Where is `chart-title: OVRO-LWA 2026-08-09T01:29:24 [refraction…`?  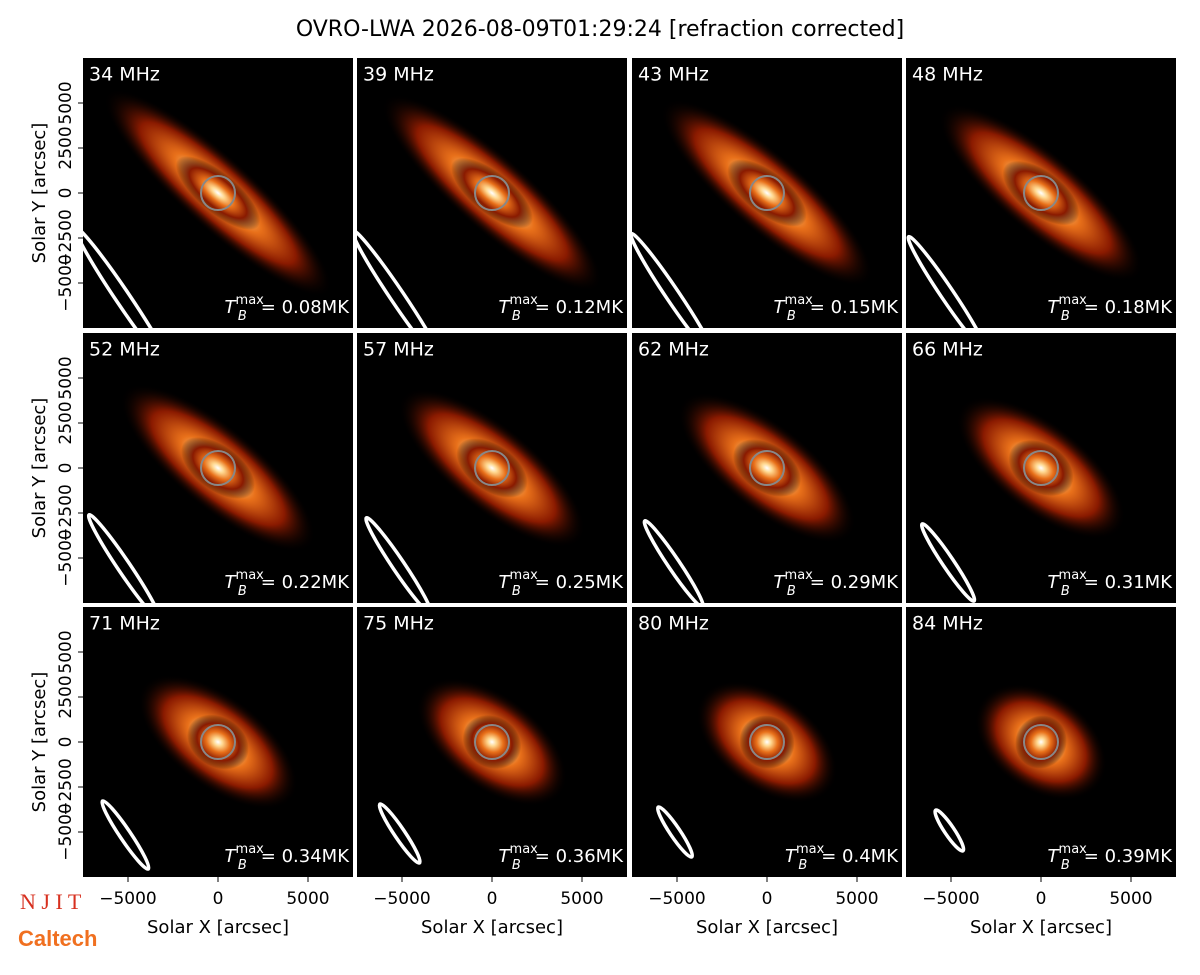 chart-title: OVRO-LWA 2026-08-09T01:29:24 [refraction… is located at coordinates (600, 29).